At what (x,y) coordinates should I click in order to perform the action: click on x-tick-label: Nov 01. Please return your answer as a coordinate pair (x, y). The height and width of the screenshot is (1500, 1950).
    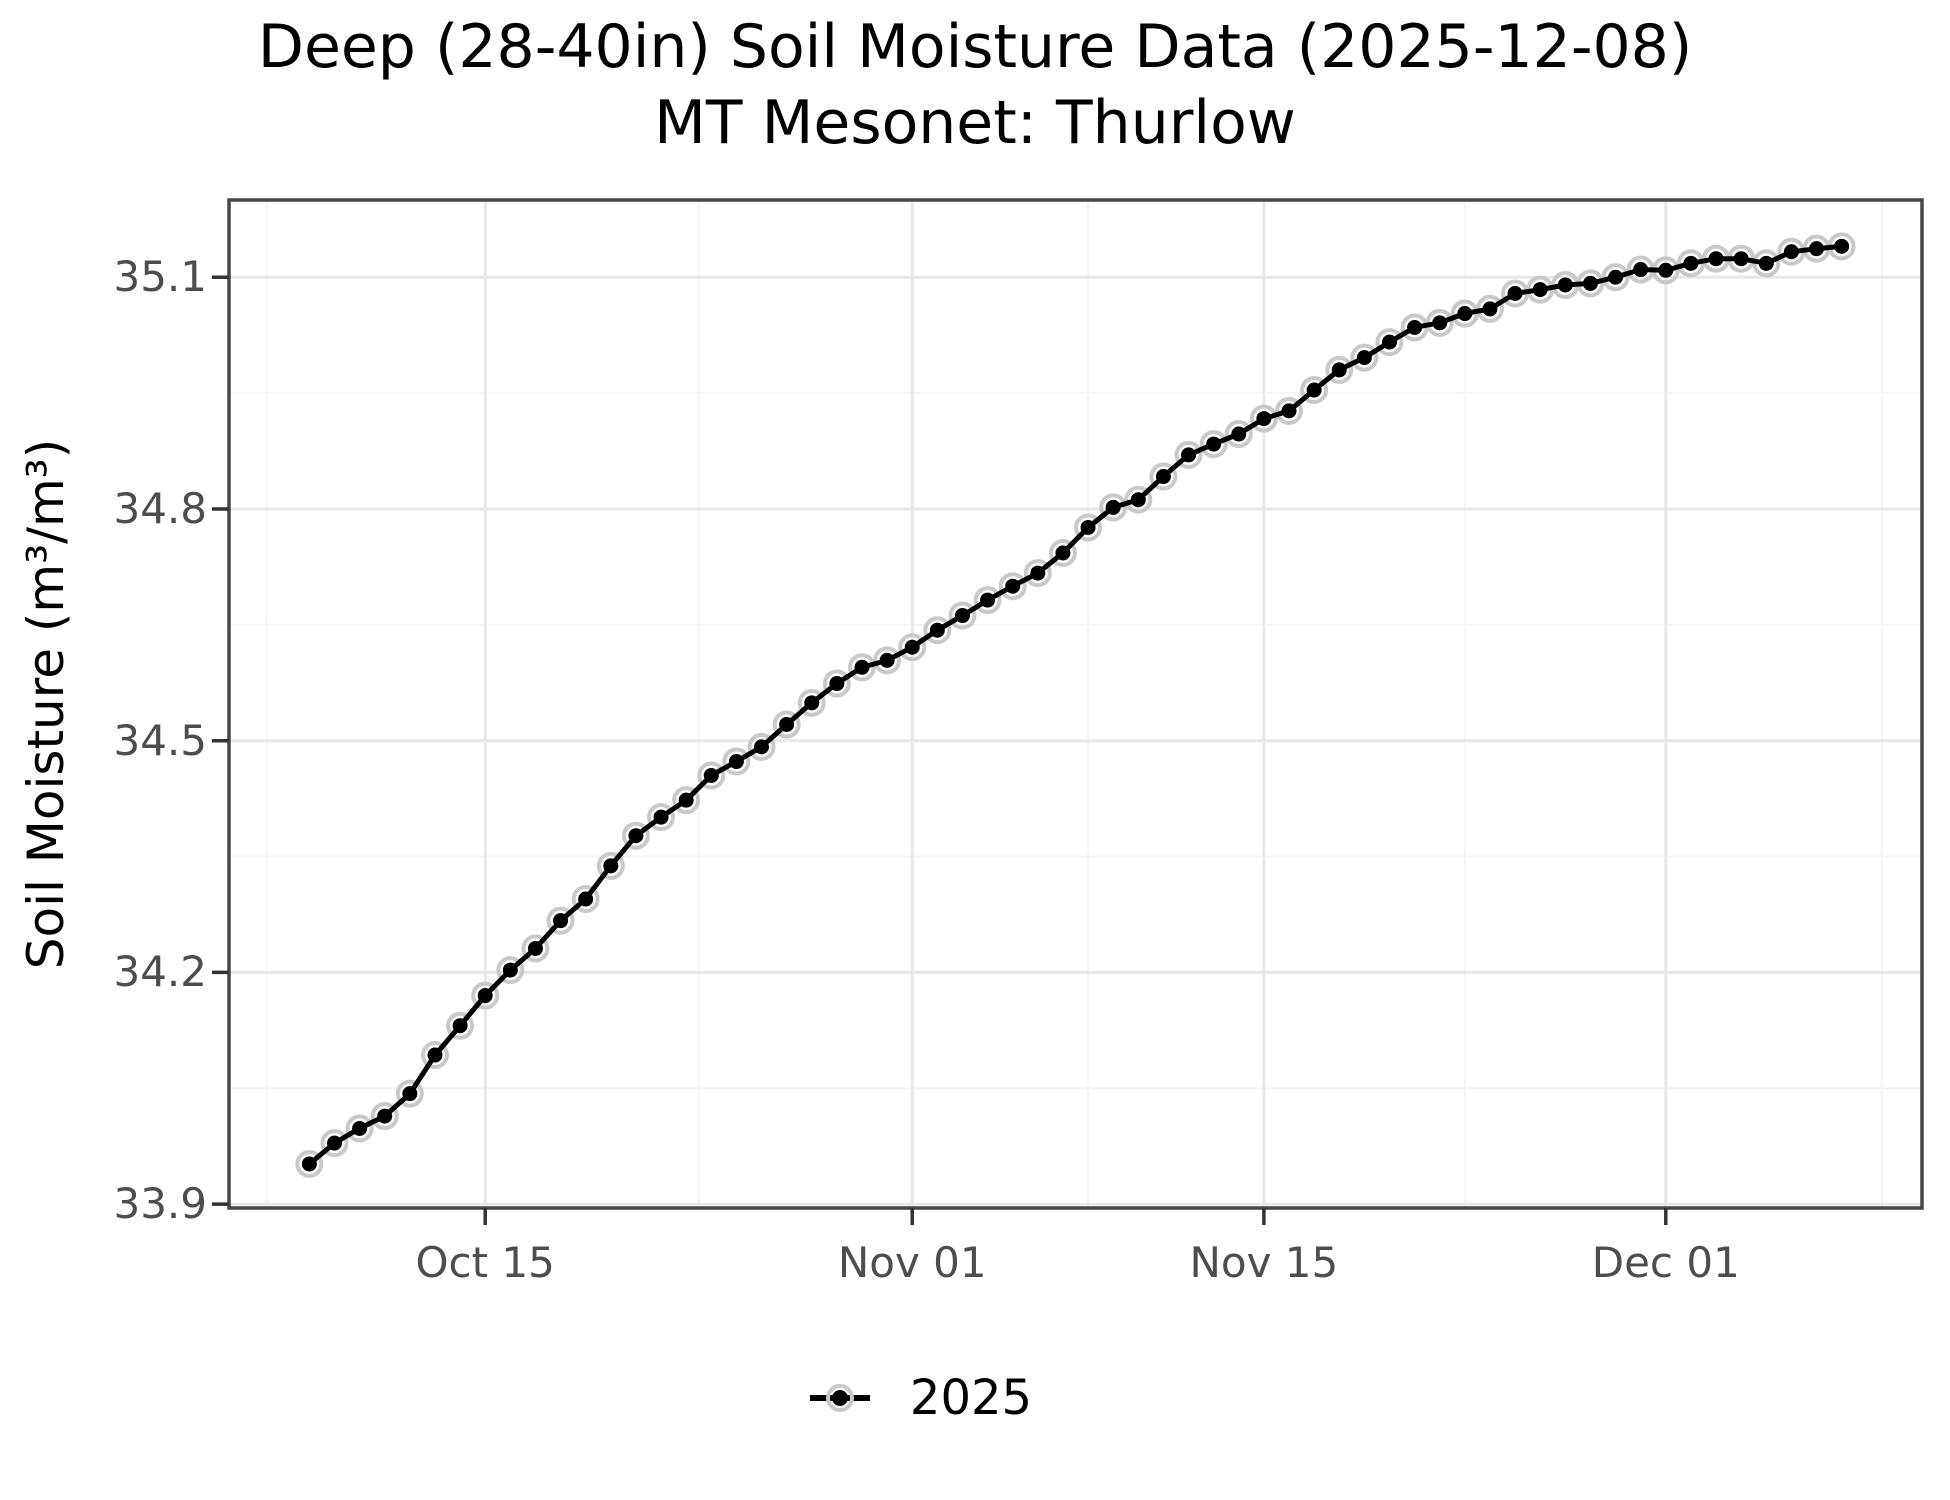
    Looking at the image, I should click on (912, 1262).